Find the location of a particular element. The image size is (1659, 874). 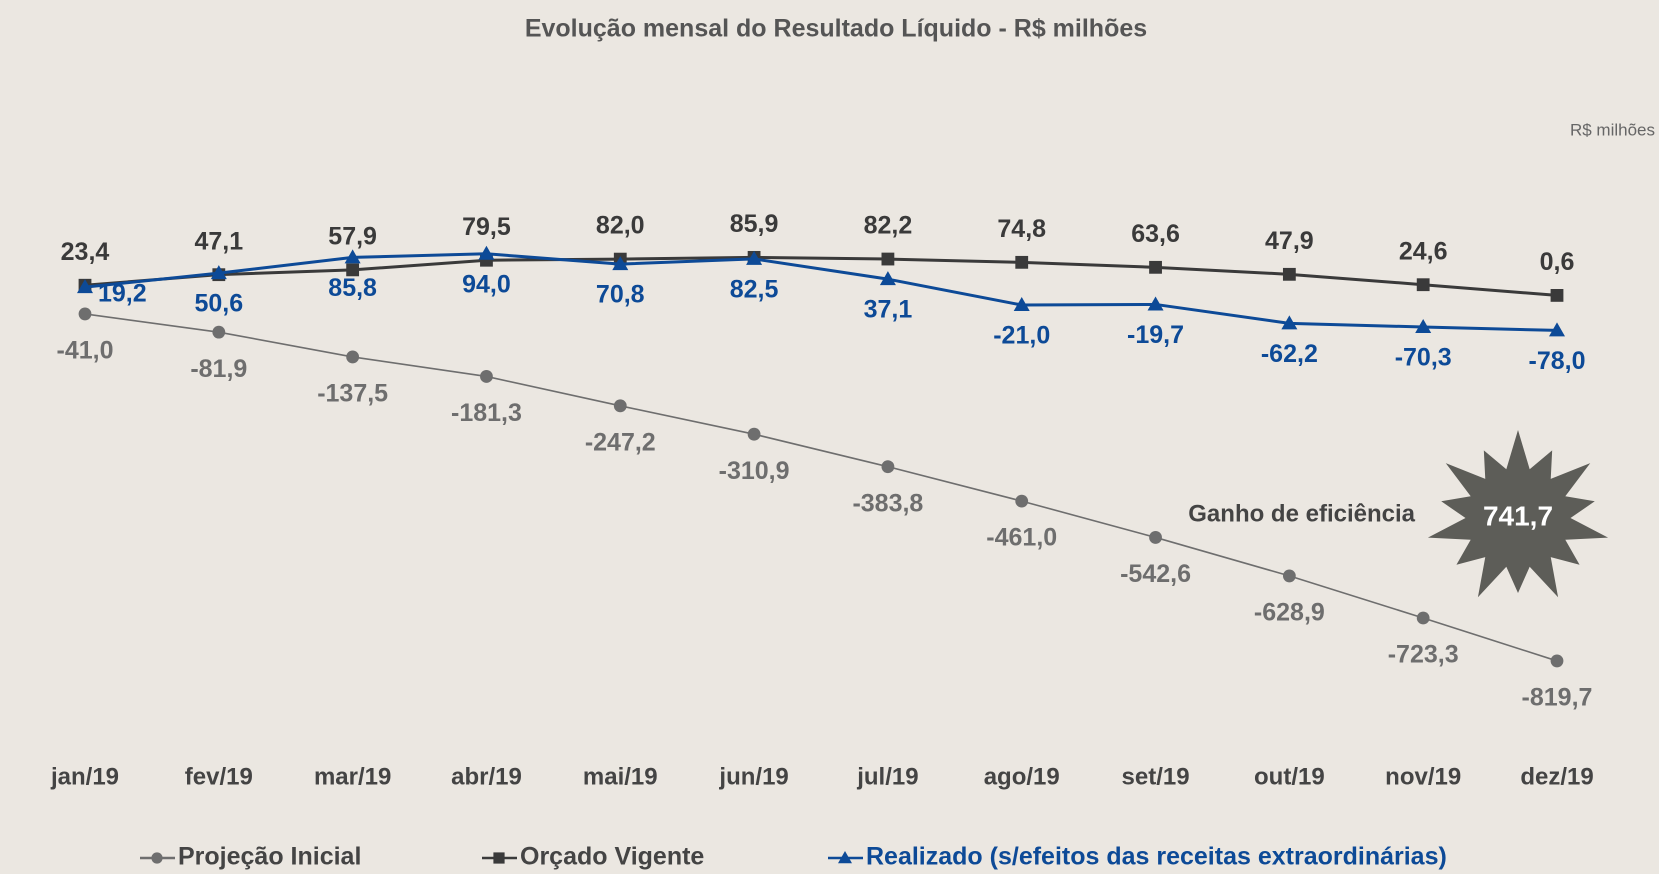

x-tick-label: dez/19 is located at coordinates (1556, 776).